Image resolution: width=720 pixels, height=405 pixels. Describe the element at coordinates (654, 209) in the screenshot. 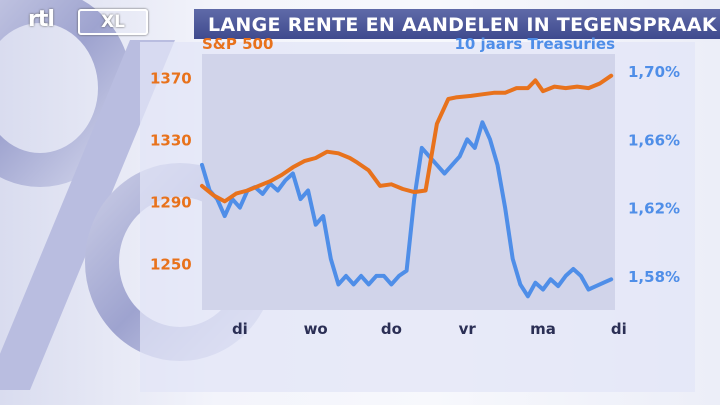

I see `y-right-tick-label: 1,62%` at that location.